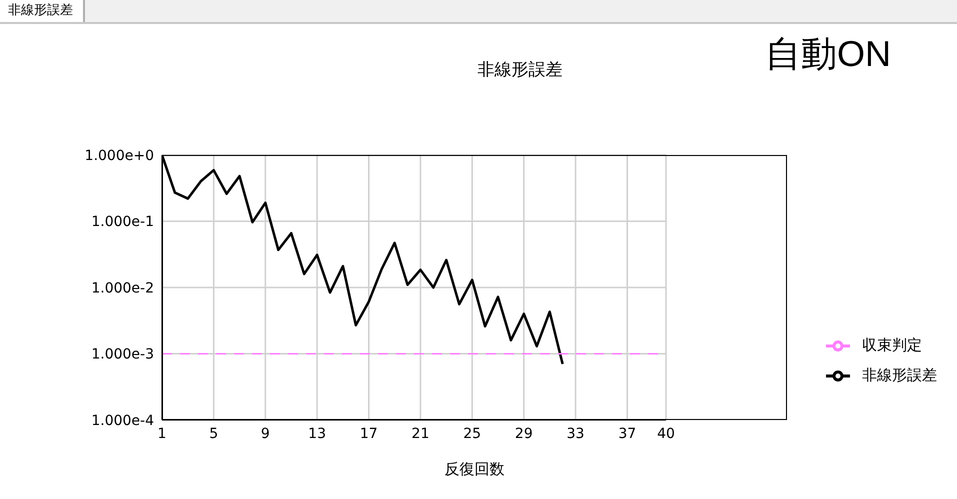 The width and height of the screenshot is (957, 499). I want to click on legend-label: 収束判定, so click(892, 345).